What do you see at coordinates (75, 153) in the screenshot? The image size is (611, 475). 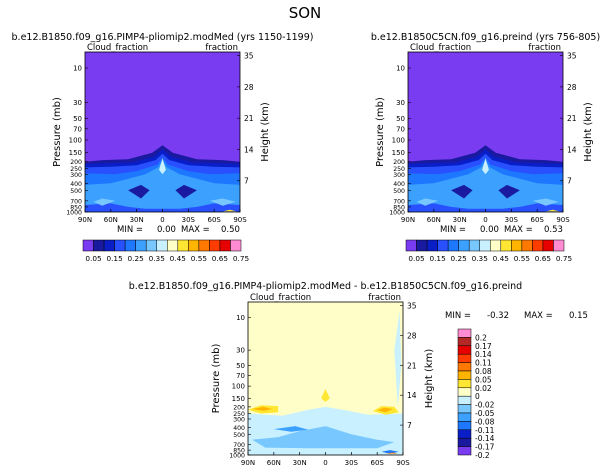 I see `y-tick-label: 150` at bounding box center [75, 153].